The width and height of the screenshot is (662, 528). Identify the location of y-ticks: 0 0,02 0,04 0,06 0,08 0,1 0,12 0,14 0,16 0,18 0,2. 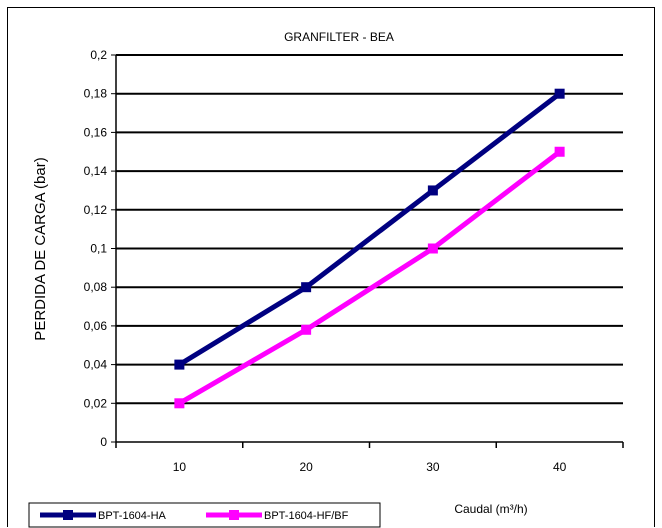
(100, 248).